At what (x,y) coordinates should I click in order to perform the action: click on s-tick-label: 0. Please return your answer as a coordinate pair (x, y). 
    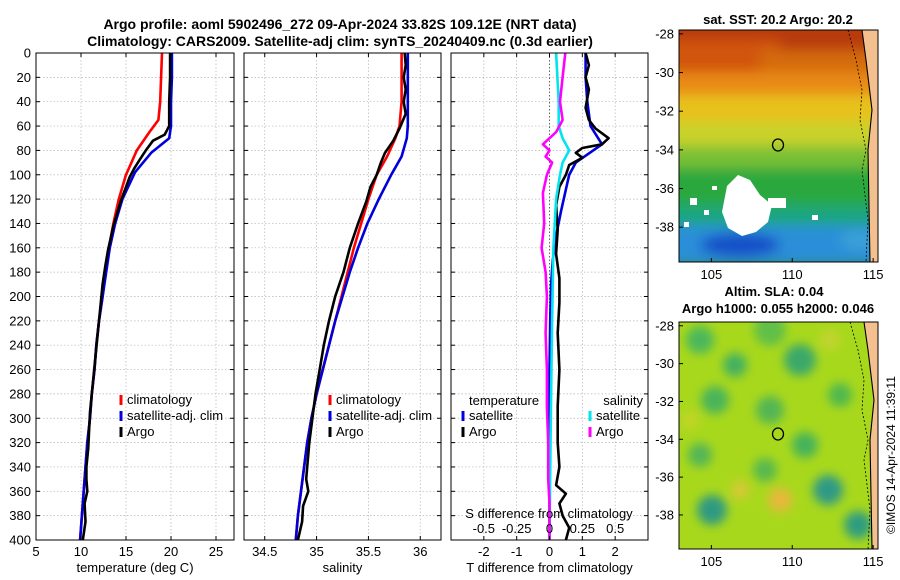
    Looking at the image, I should click on (549, 528).